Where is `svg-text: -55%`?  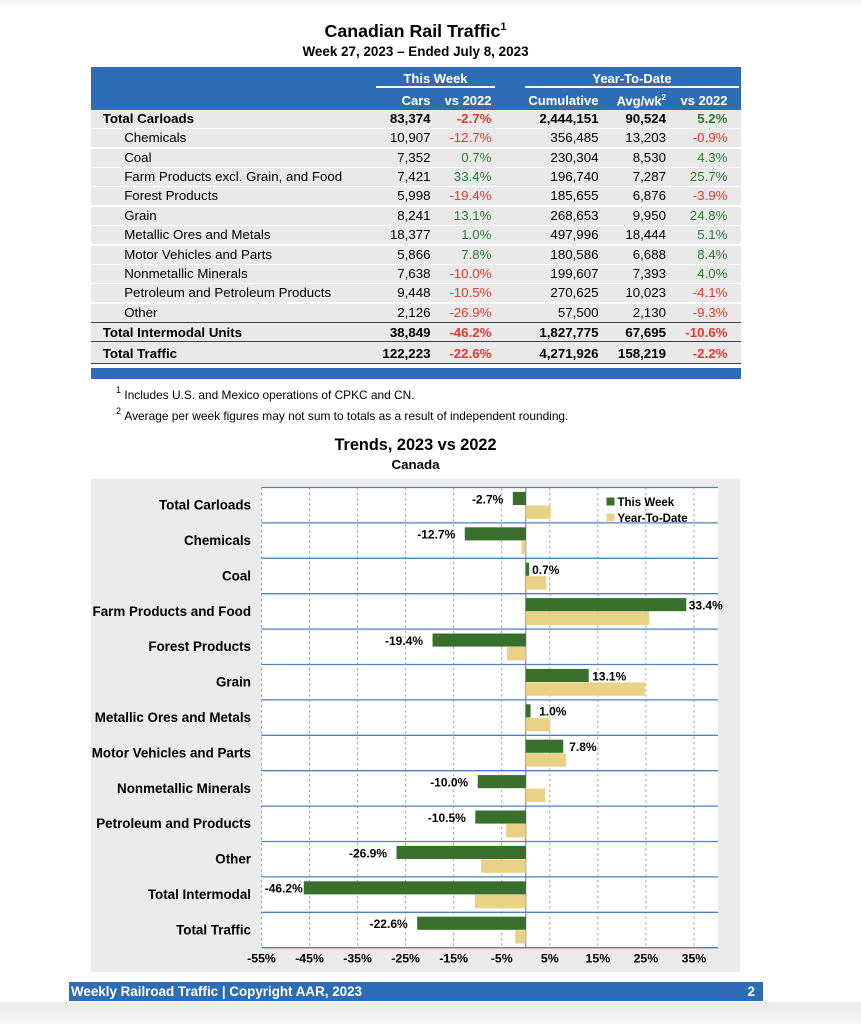
svg-text: -55% is located at coordinates (261, 958).